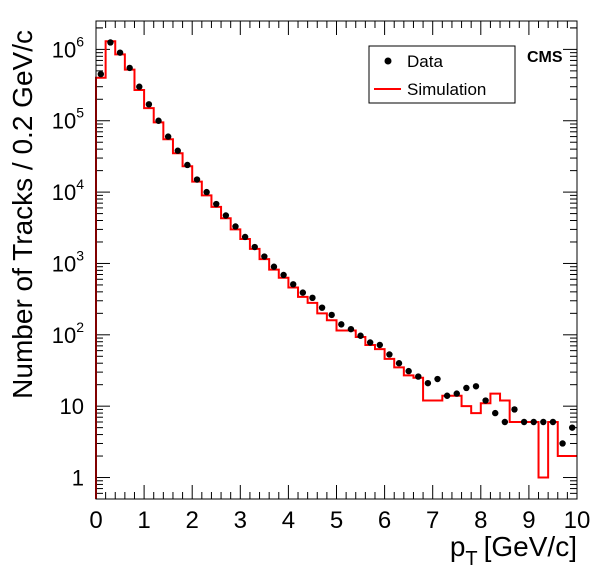 This screenshot has height=574, width=598. Describe the element at coordinates (528, 520) in the screenshot. I see `x-tick-label: 9` at that location.